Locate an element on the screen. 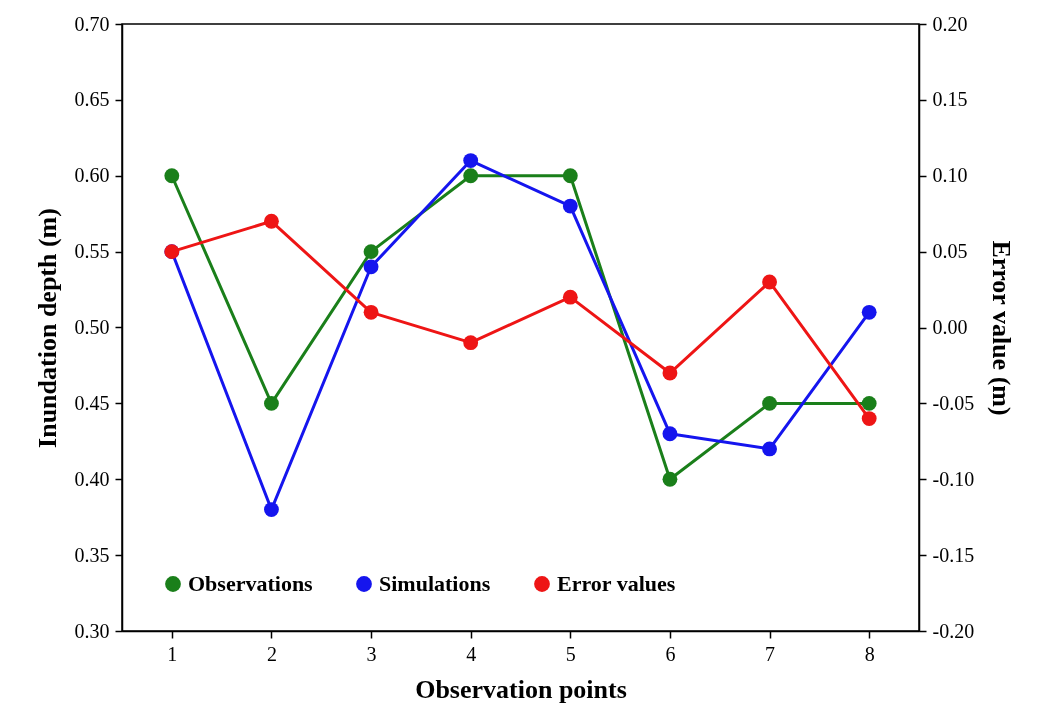 Image resolution: width=1050 pixels, height=723 pixels. y-tick-label: 0.55 is located at coordinates (92, 251).